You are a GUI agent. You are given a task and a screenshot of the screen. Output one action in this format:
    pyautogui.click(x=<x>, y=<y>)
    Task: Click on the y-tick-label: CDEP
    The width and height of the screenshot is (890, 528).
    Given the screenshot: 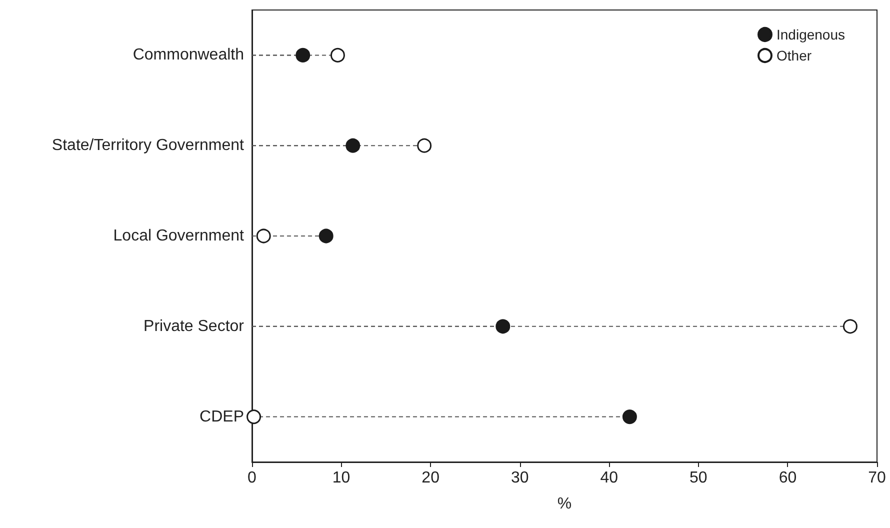 What is the action you would take?
    pyautogui.click(x=222, y=417)
    